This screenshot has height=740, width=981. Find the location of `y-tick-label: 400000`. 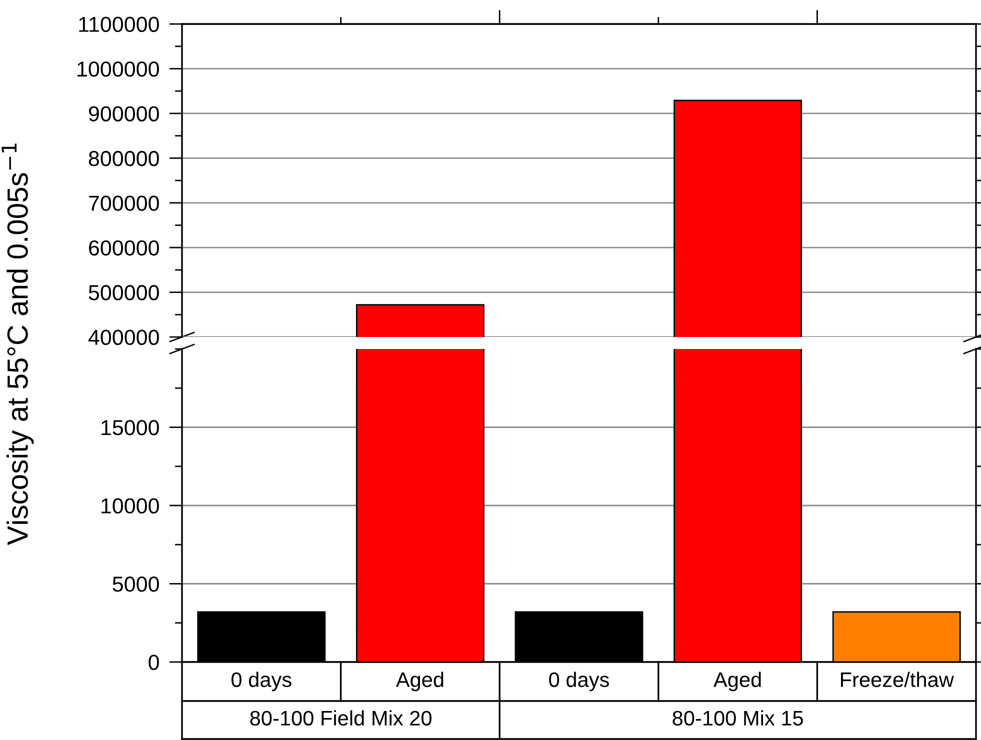

y-tick-label: 400000 is located at coordinates (123, 338).